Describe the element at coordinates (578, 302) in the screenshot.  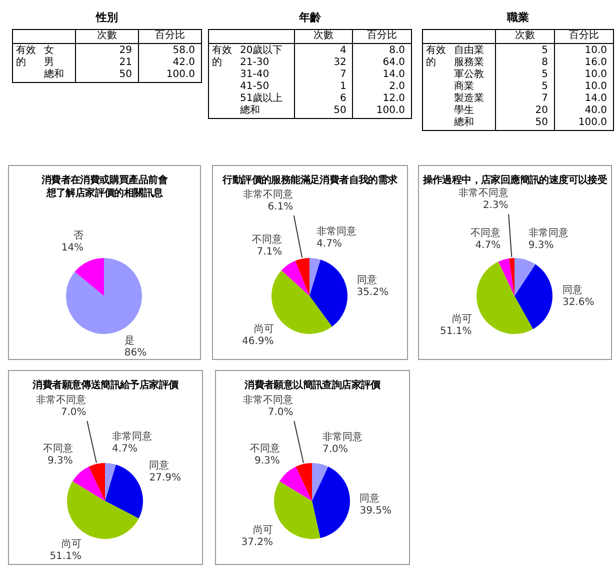
I see `data-label: 32.6%` at that location.